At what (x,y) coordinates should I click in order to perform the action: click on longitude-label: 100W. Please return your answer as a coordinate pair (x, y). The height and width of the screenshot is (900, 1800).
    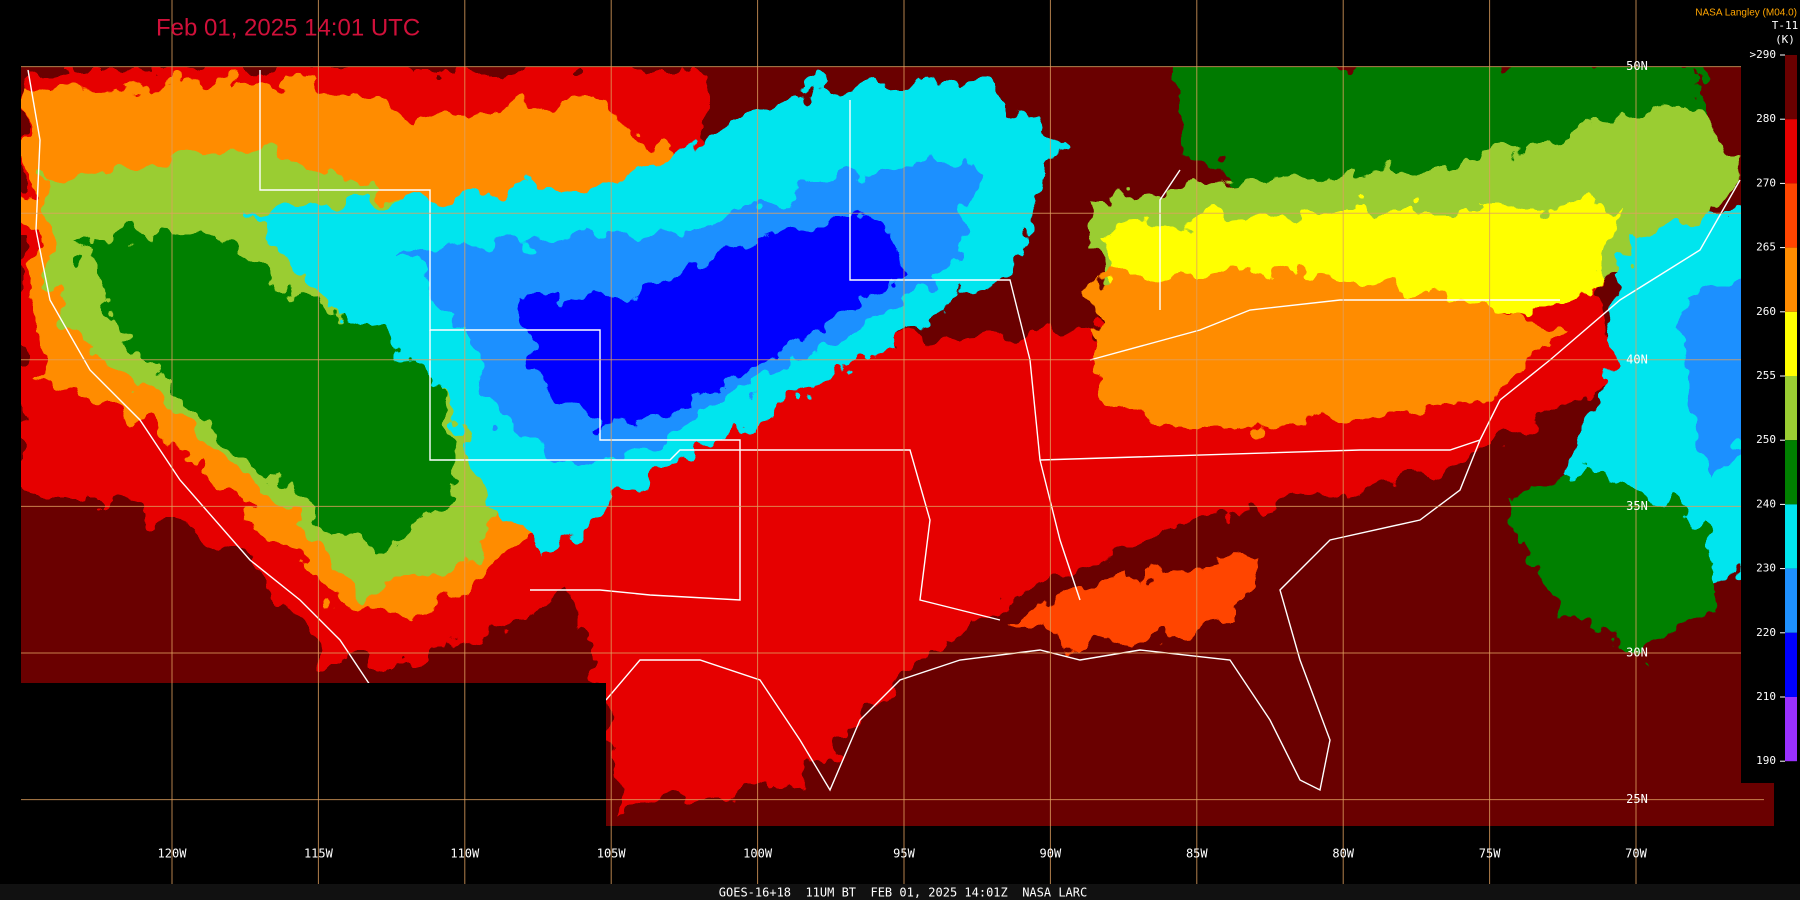
    Looking at the image, I should click on (758, 854).